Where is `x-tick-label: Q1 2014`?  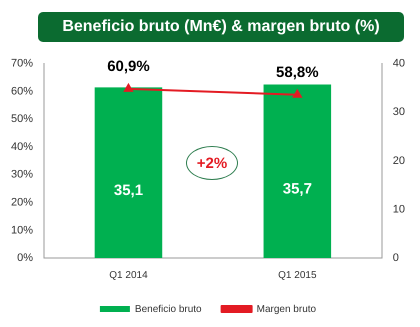
x-tick-label: Q1 2014 is located at coordinates (128, 275).